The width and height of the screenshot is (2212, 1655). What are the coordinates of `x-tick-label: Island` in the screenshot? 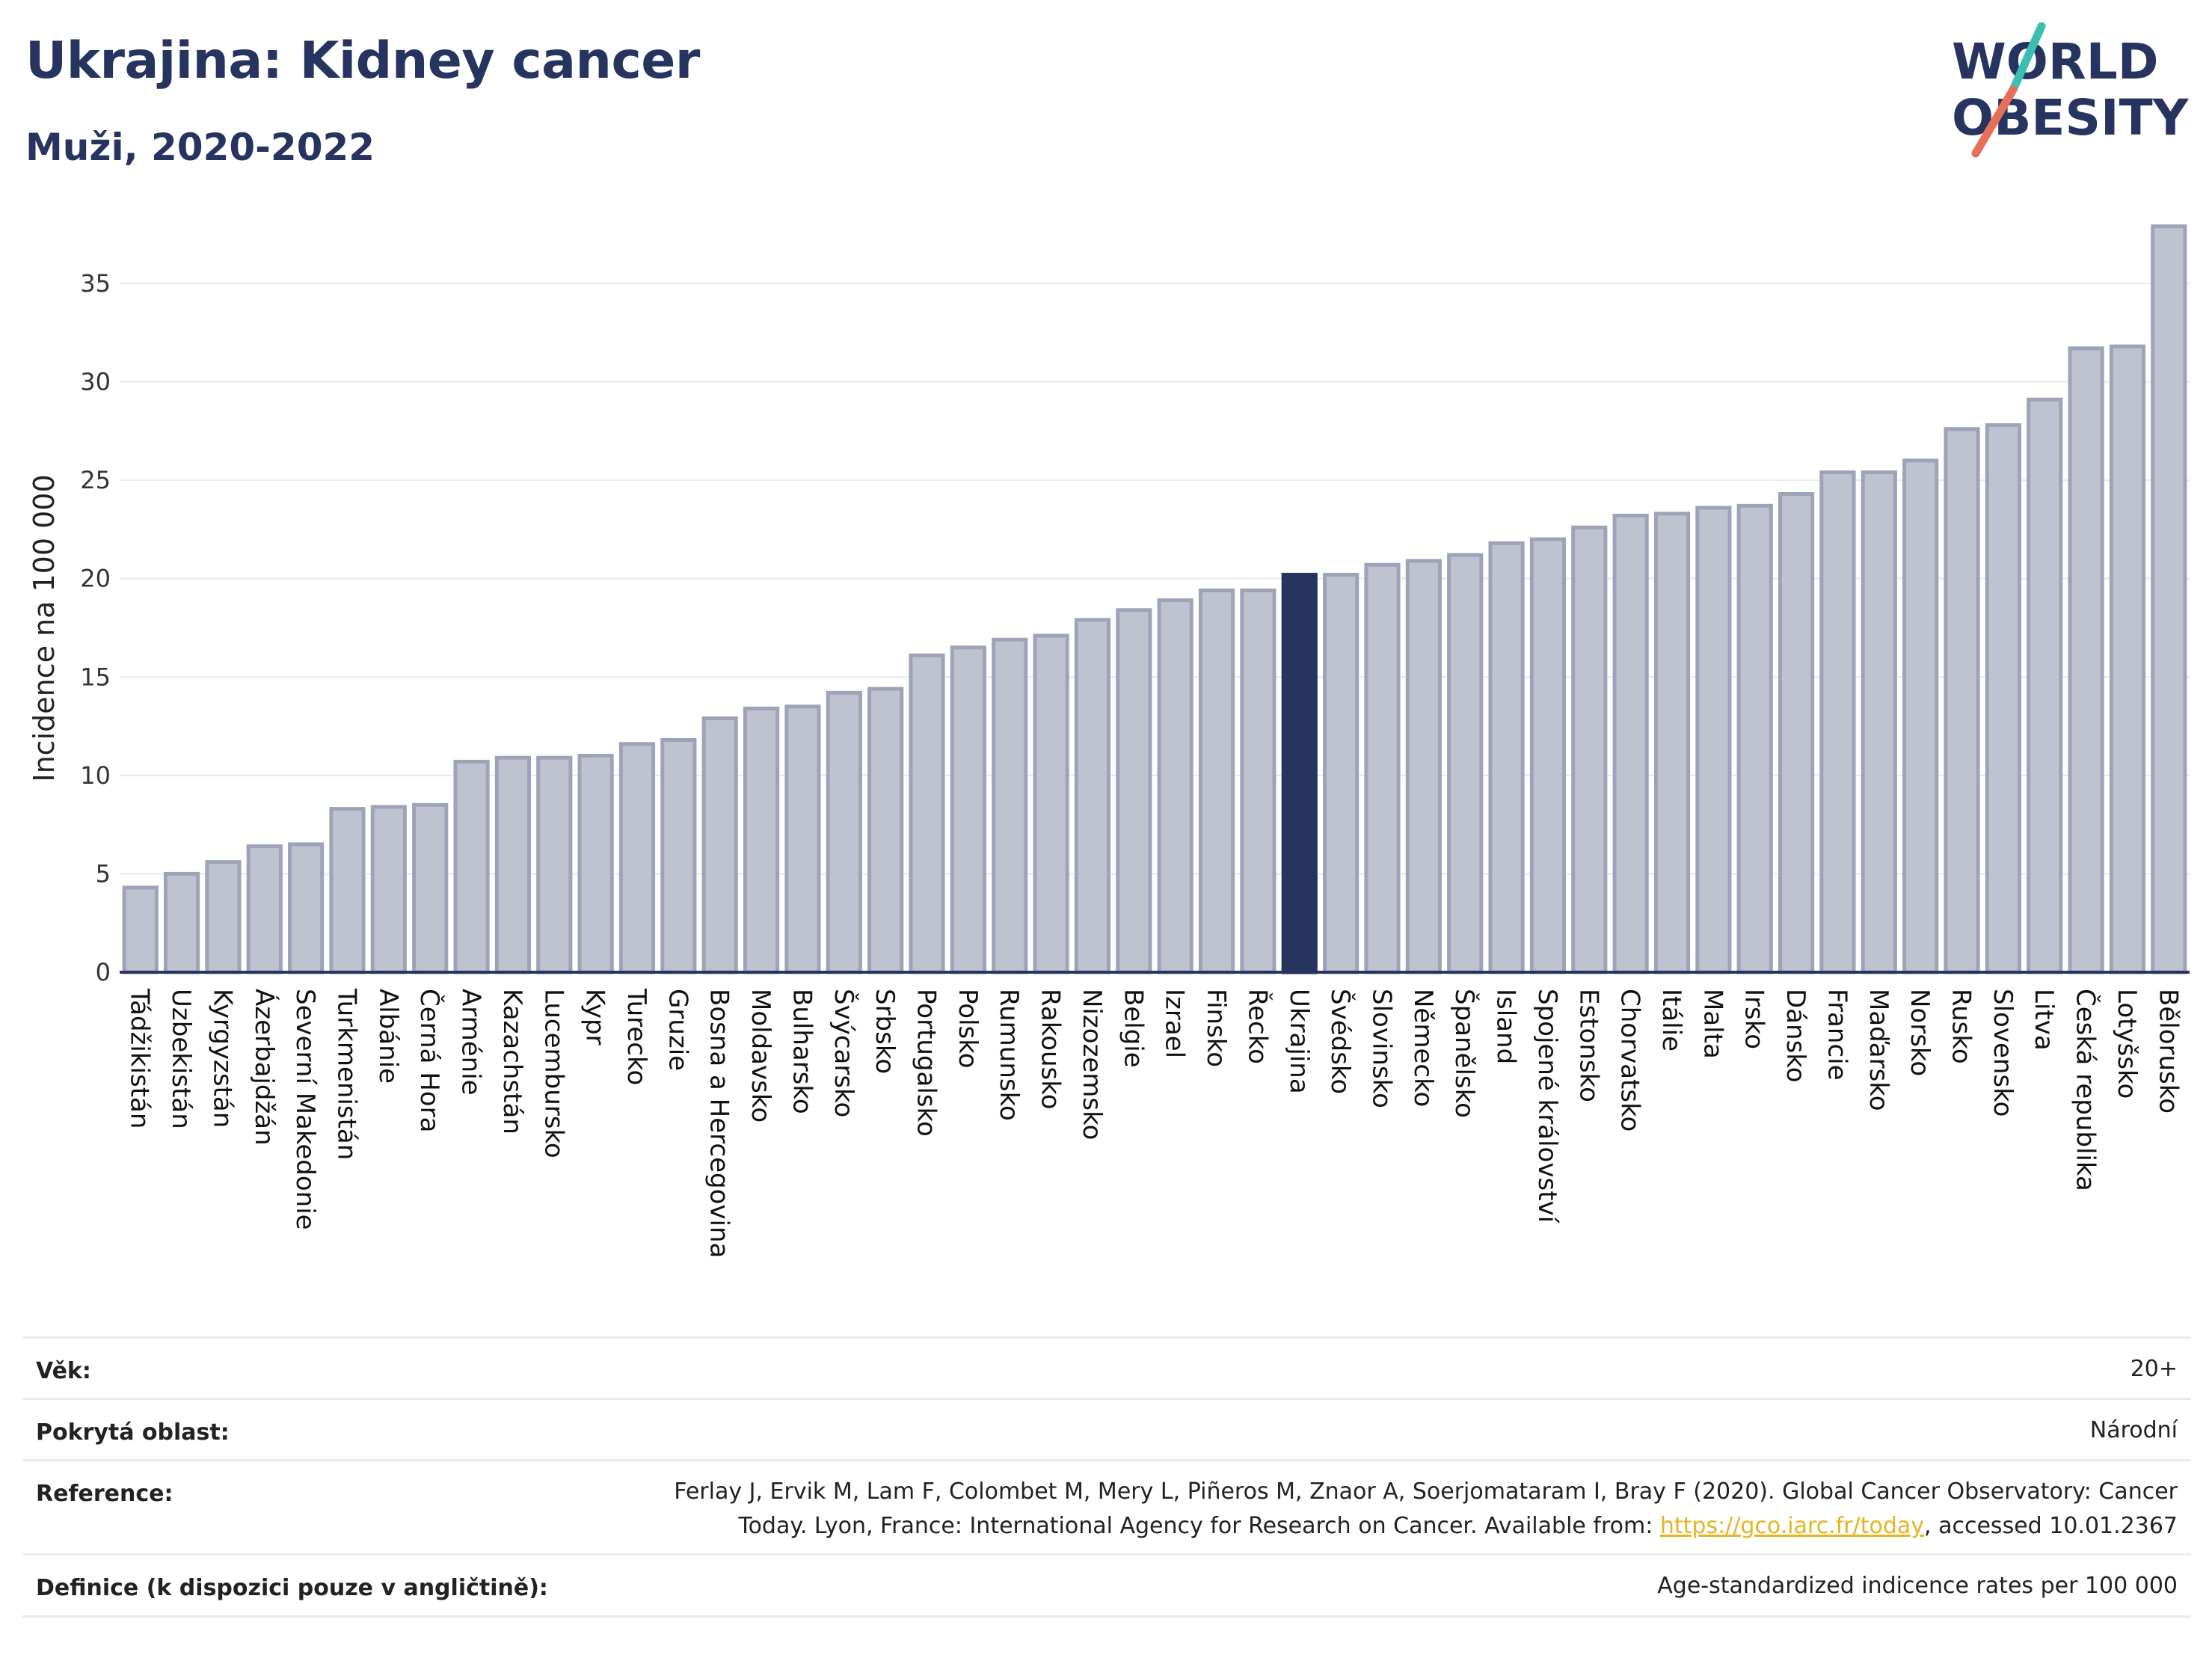 It's located at (1506, 1026).